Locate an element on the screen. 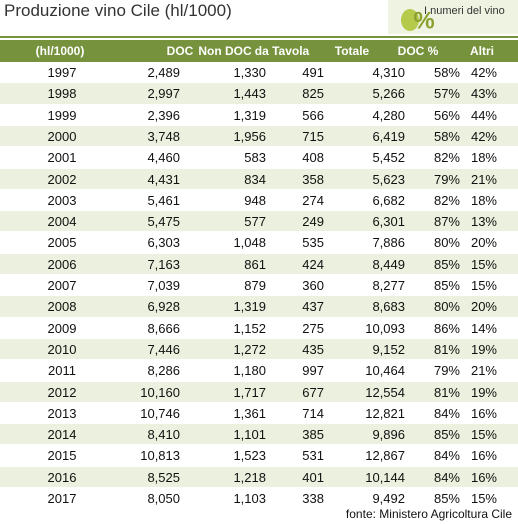  table-cell: 12,554 is located at coordinates (385, 392).